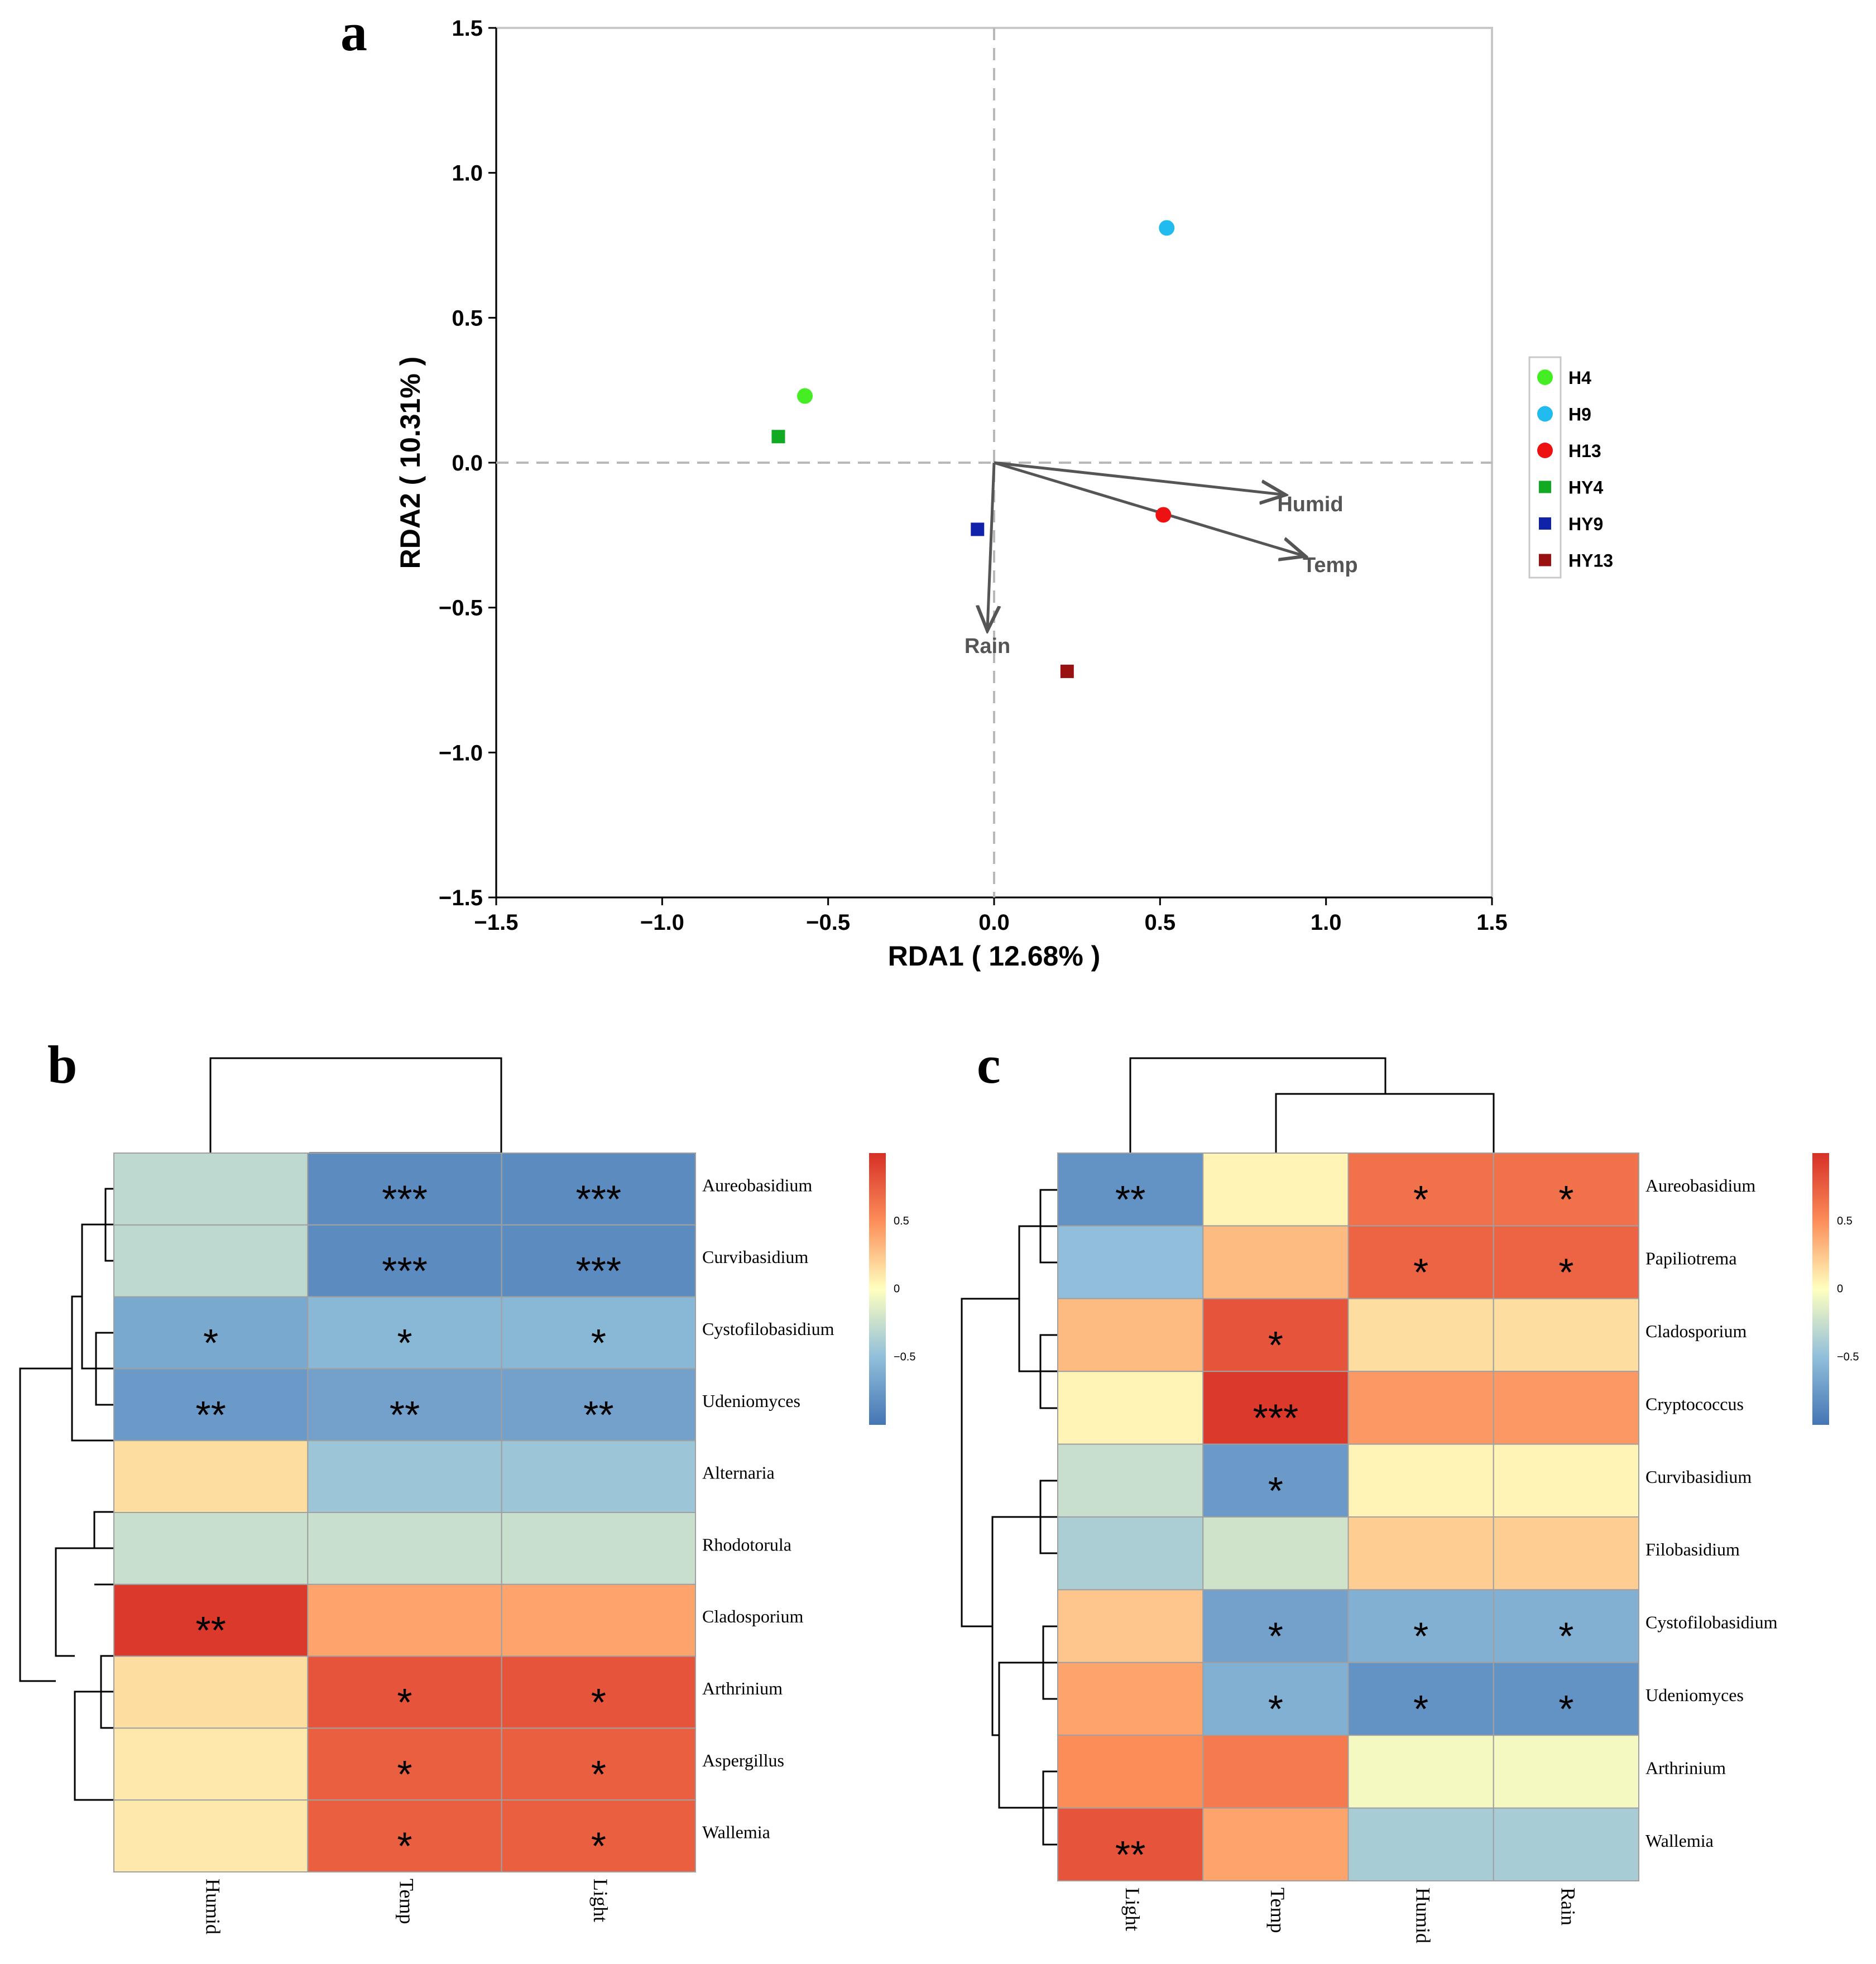 The image size is (1876, 1964). What do you see at coordinates (1584, 451) in the screenshot?
I see `legend-label-h13: H13` at bounding box center [1584, 451].